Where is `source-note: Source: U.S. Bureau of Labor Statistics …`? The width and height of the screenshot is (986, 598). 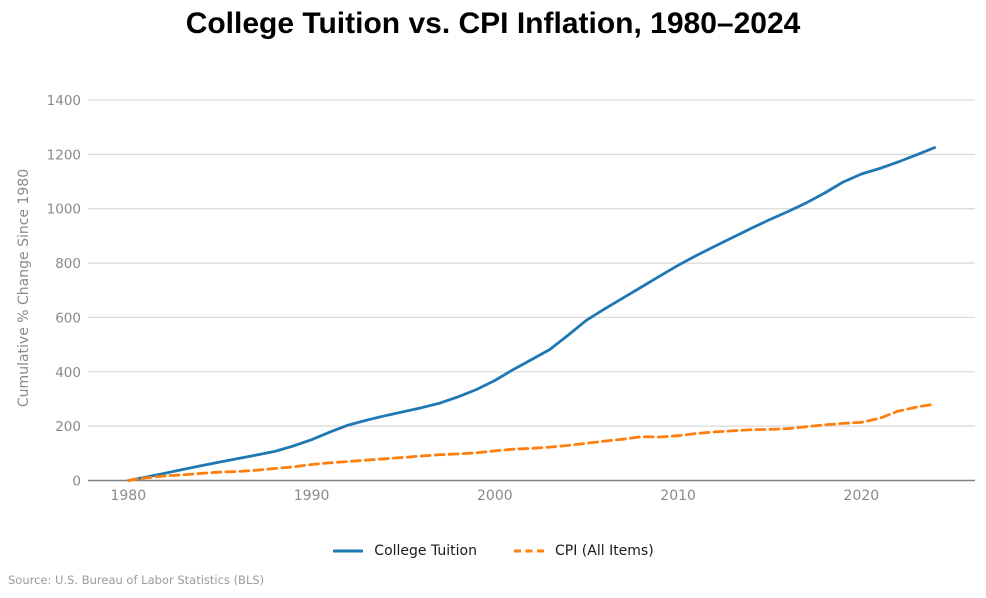
source-note: Source: U.S. Bureau of Labor Statistics … is located at coordinates (136, 580).